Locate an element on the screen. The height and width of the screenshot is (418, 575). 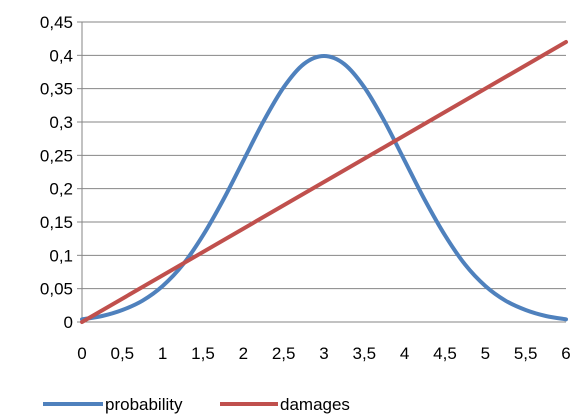
x-tick-label-6: 3 is located at coordinates (323, 353).